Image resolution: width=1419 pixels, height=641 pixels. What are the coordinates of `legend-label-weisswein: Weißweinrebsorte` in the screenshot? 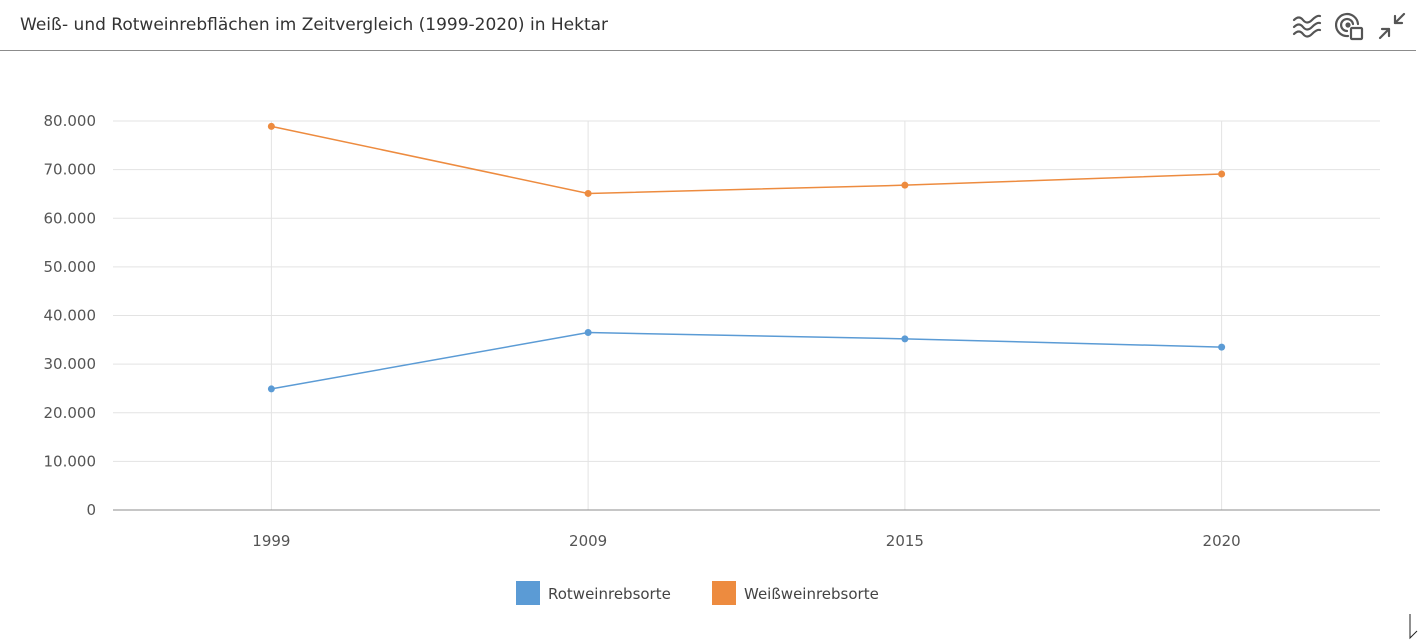 It's located at (811, 594).